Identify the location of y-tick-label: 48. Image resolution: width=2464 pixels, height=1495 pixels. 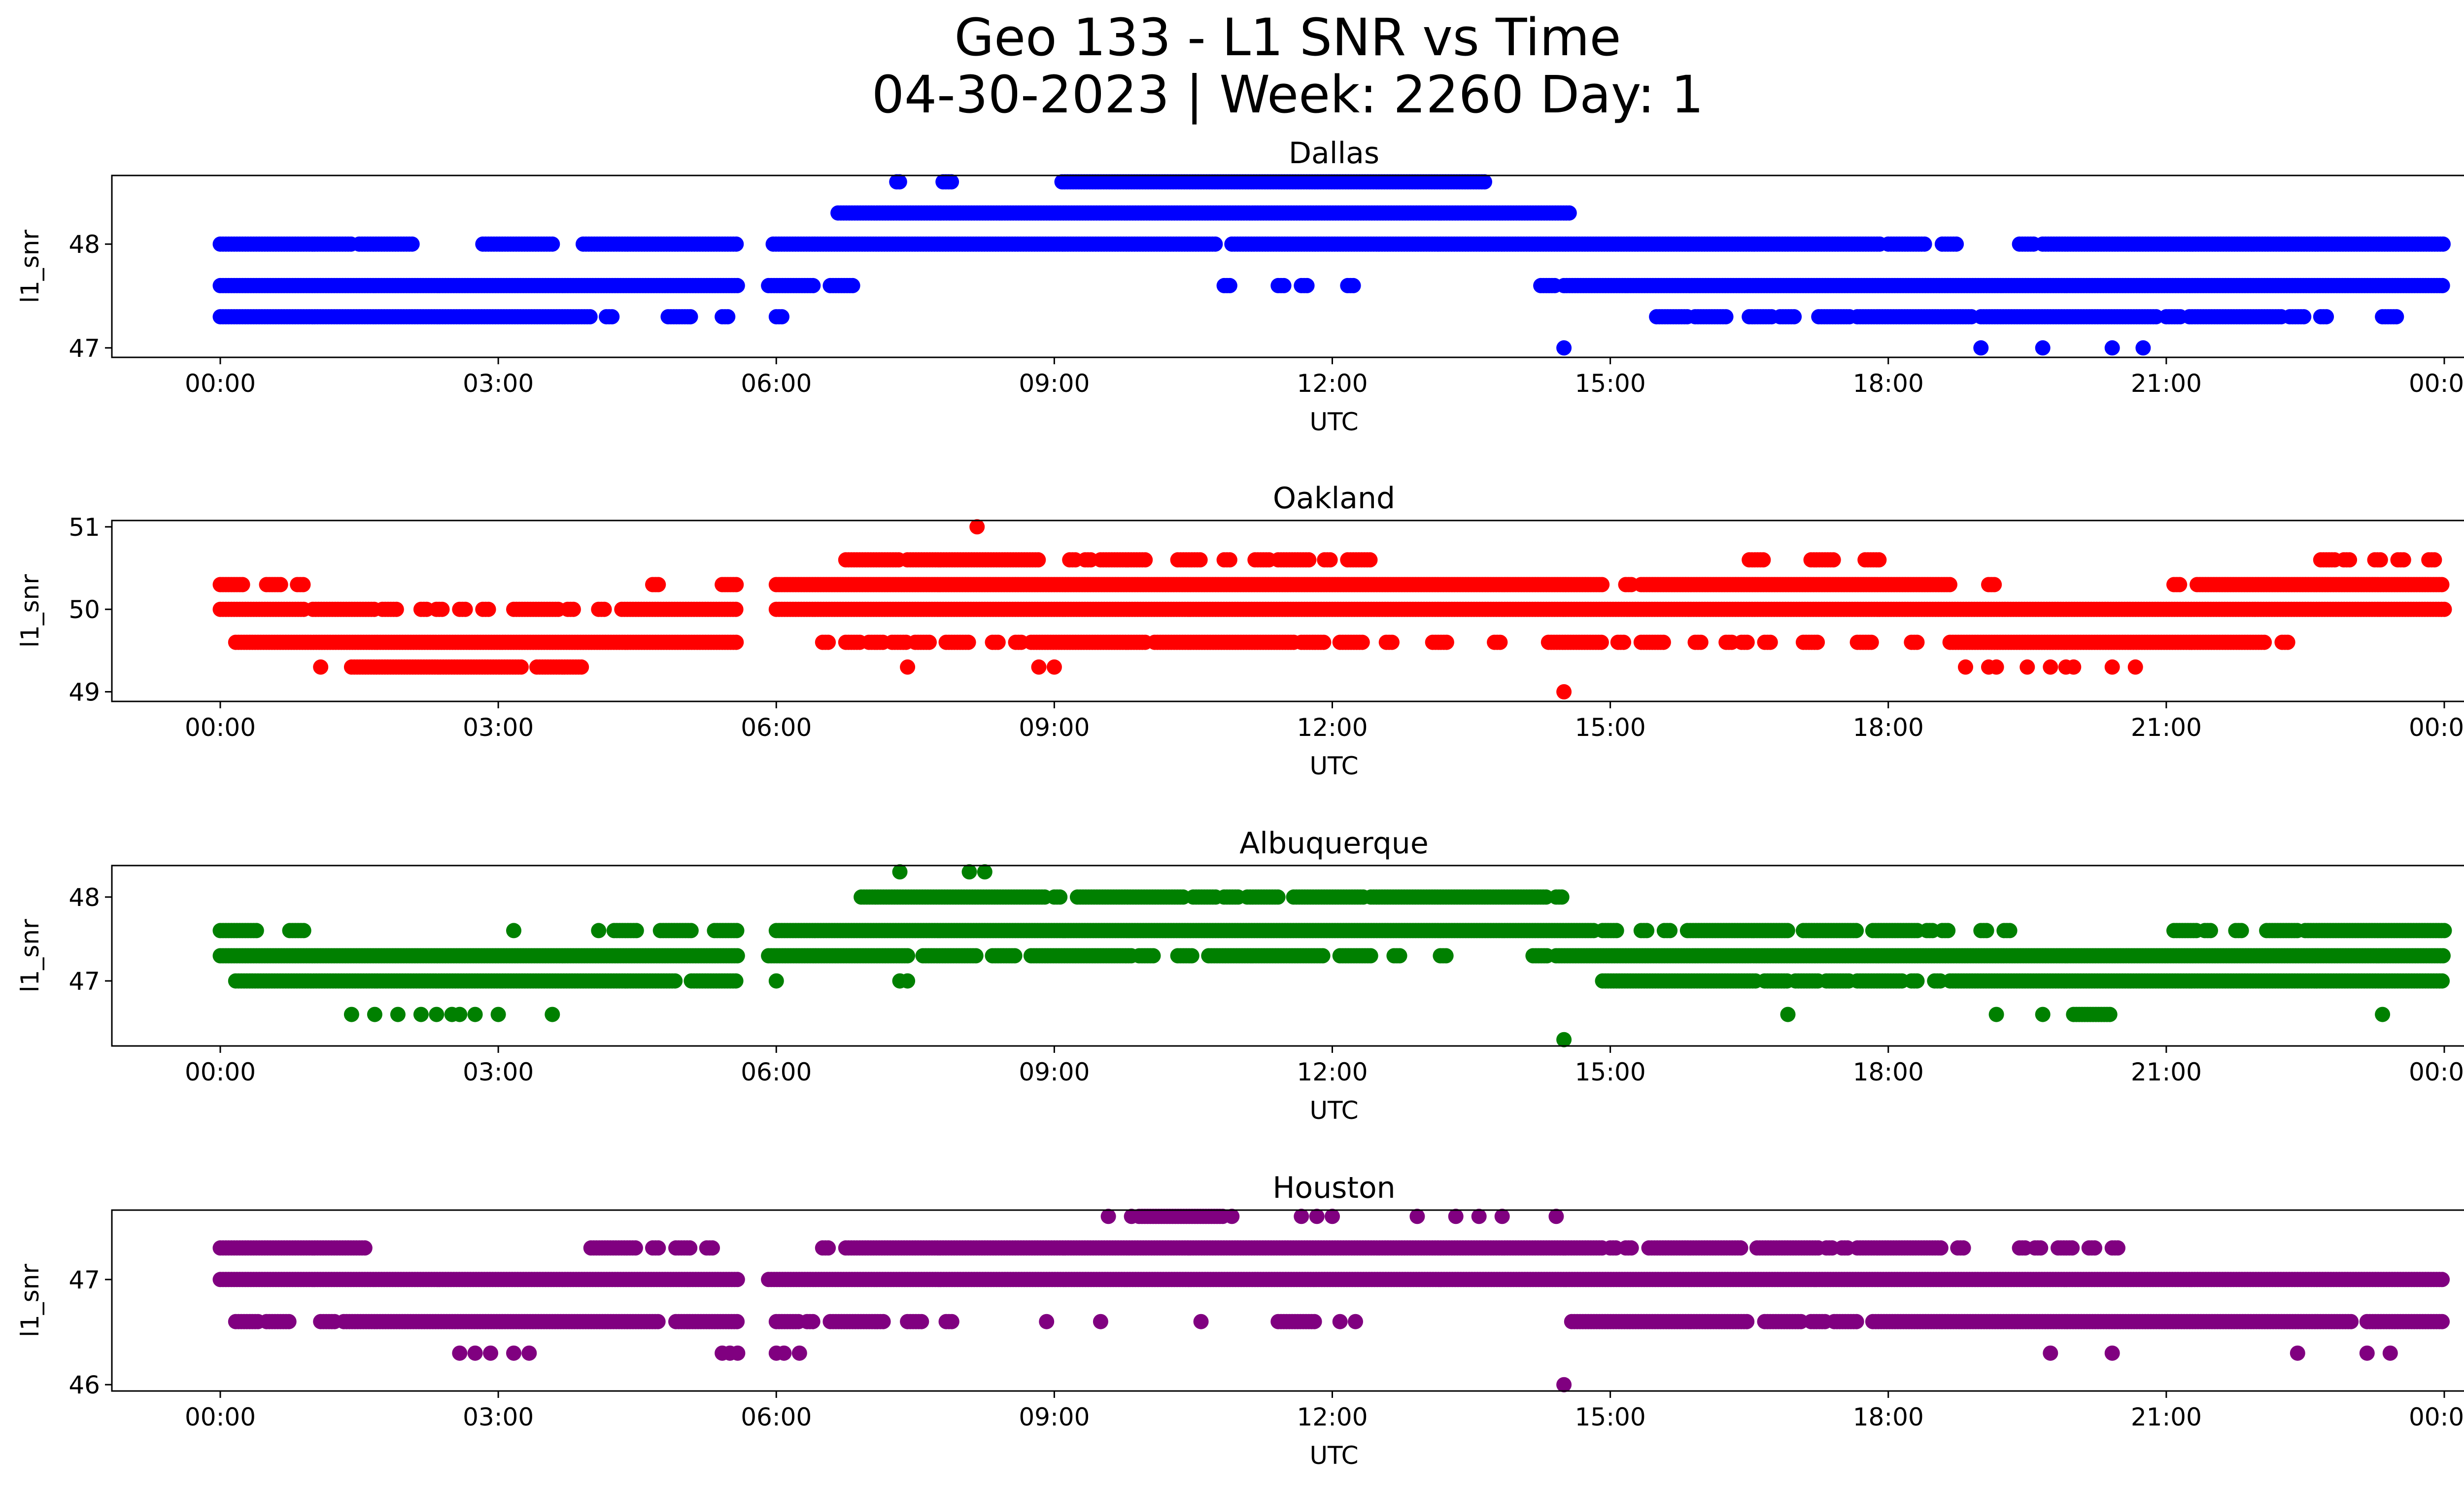
(84, 244).